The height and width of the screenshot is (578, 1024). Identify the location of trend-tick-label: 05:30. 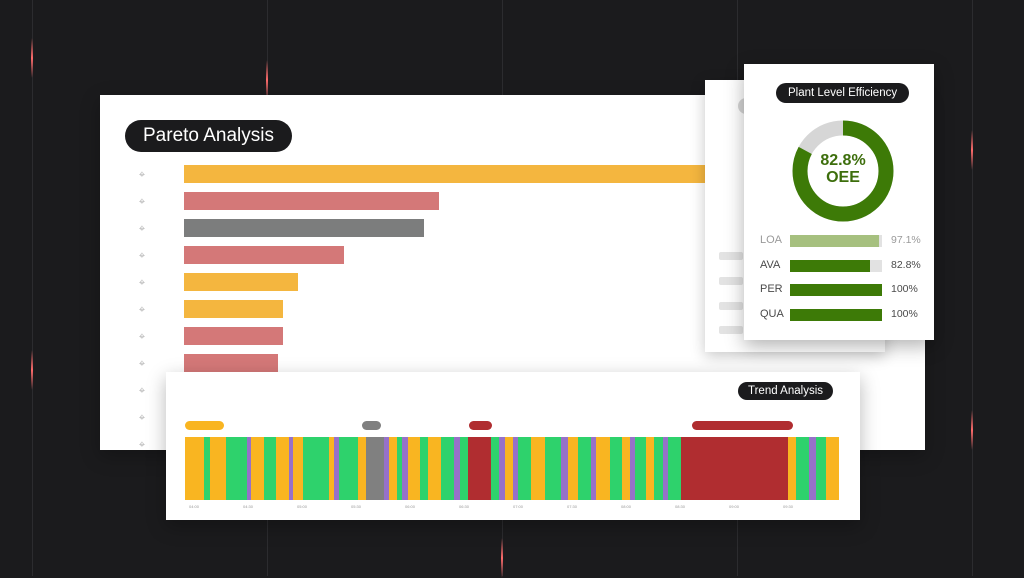
(356, 506).